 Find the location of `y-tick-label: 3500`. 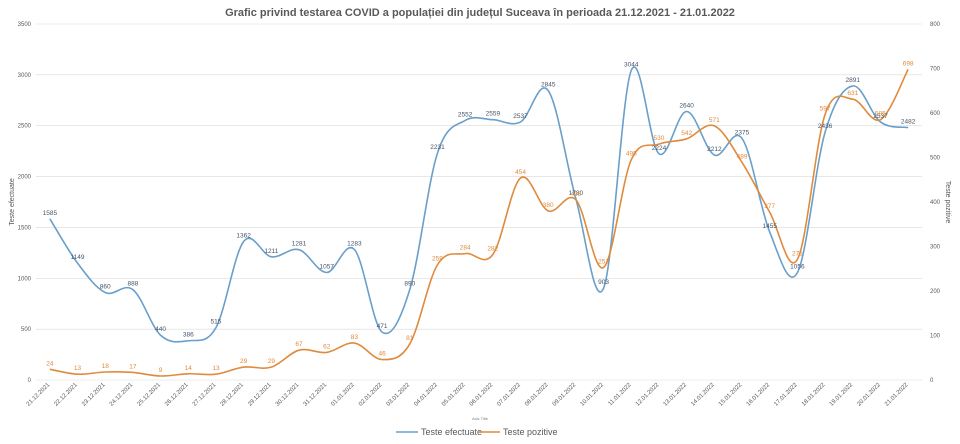

y-tick-label: 3500 is located at coordinates (25, 25).